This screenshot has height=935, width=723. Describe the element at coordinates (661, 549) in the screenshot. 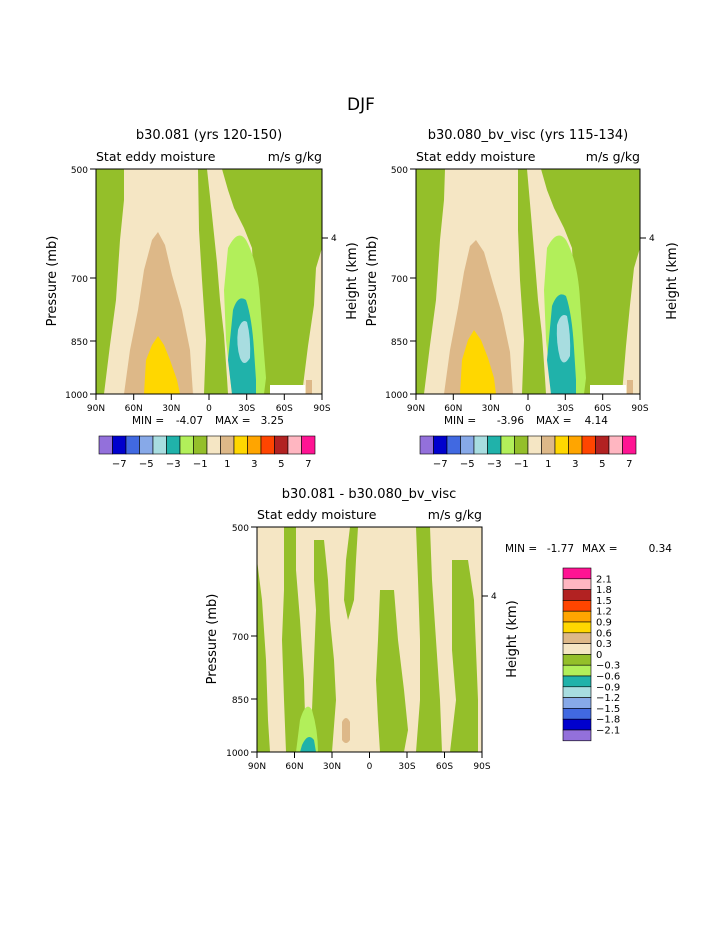

I see `panel-c-max-value: 0.34` at that location.